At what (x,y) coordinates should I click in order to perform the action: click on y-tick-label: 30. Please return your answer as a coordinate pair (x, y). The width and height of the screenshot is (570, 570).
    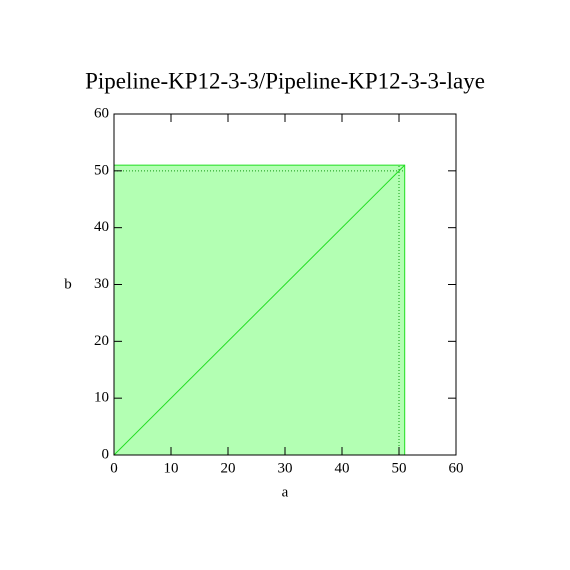
    Looking at the image, I should click on (101, 284).